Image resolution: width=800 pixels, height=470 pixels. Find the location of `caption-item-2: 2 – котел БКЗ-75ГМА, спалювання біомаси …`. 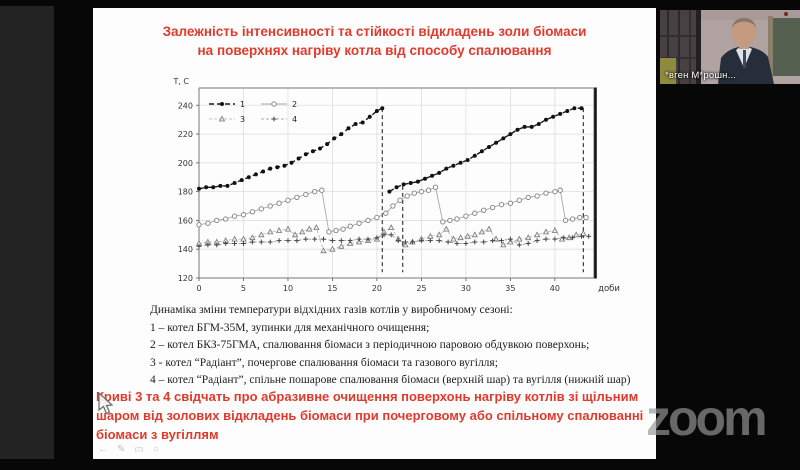

caption-item-2: 2 – котел БКЗ-75ГМА, спалювання біомаси … is located at coordinates (370, 345).